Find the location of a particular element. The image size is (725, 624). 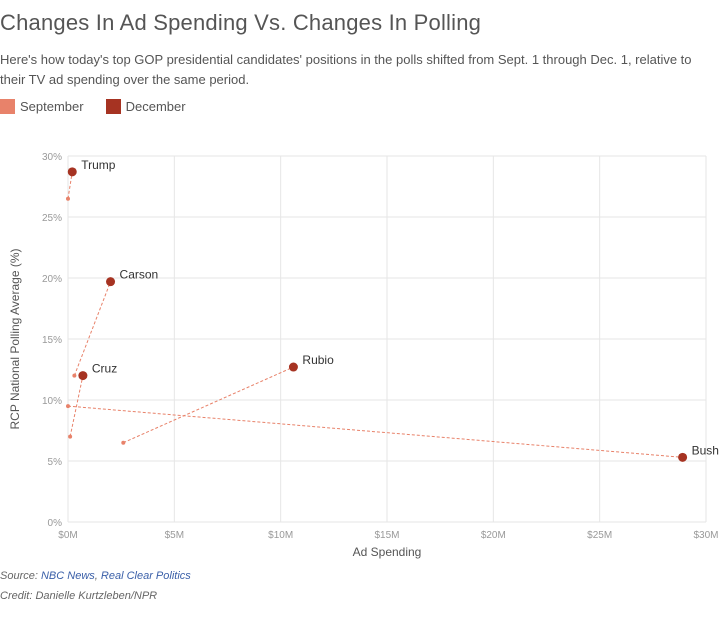

source-line: Source: NBC News, Real Clear Politics is located at coordinates (95, 576).